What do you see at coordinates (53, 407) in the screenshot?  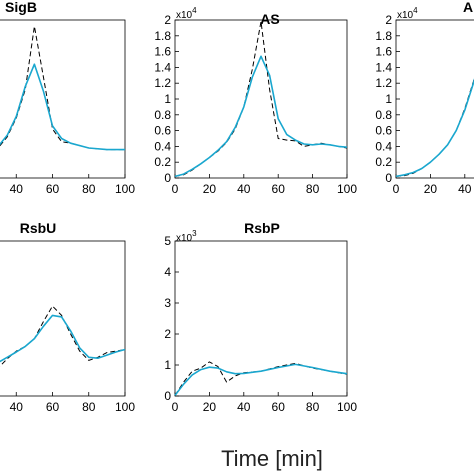 I see `x-tick-label-rsbu: 60` at bounding box center [53, 407].